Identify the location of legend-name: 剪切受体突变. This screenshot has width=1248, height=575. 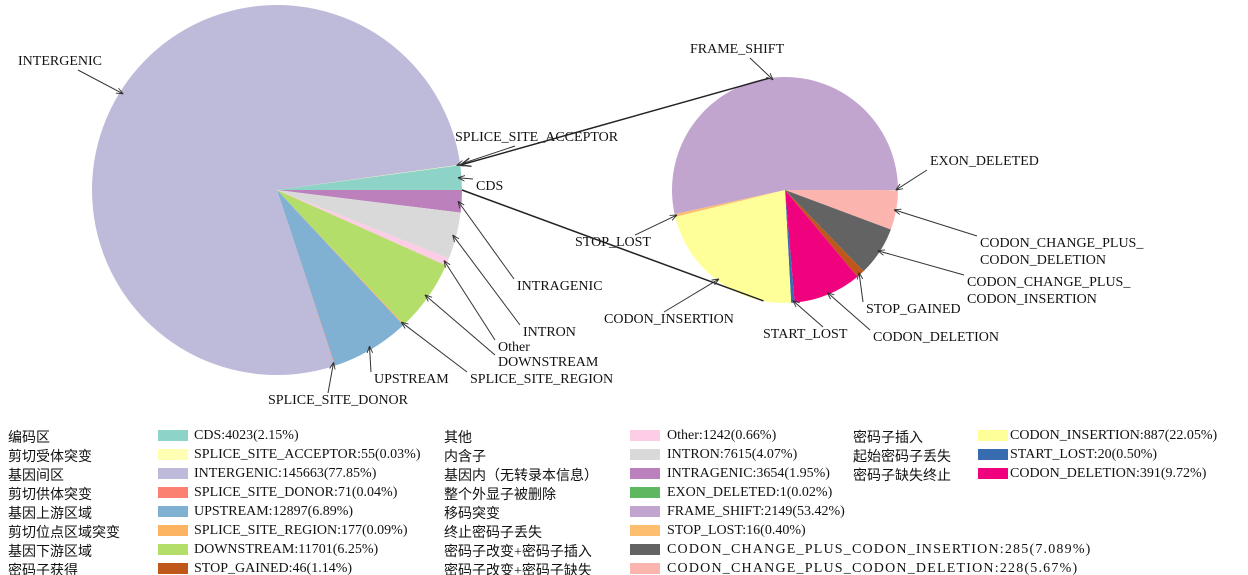
(50, 457).